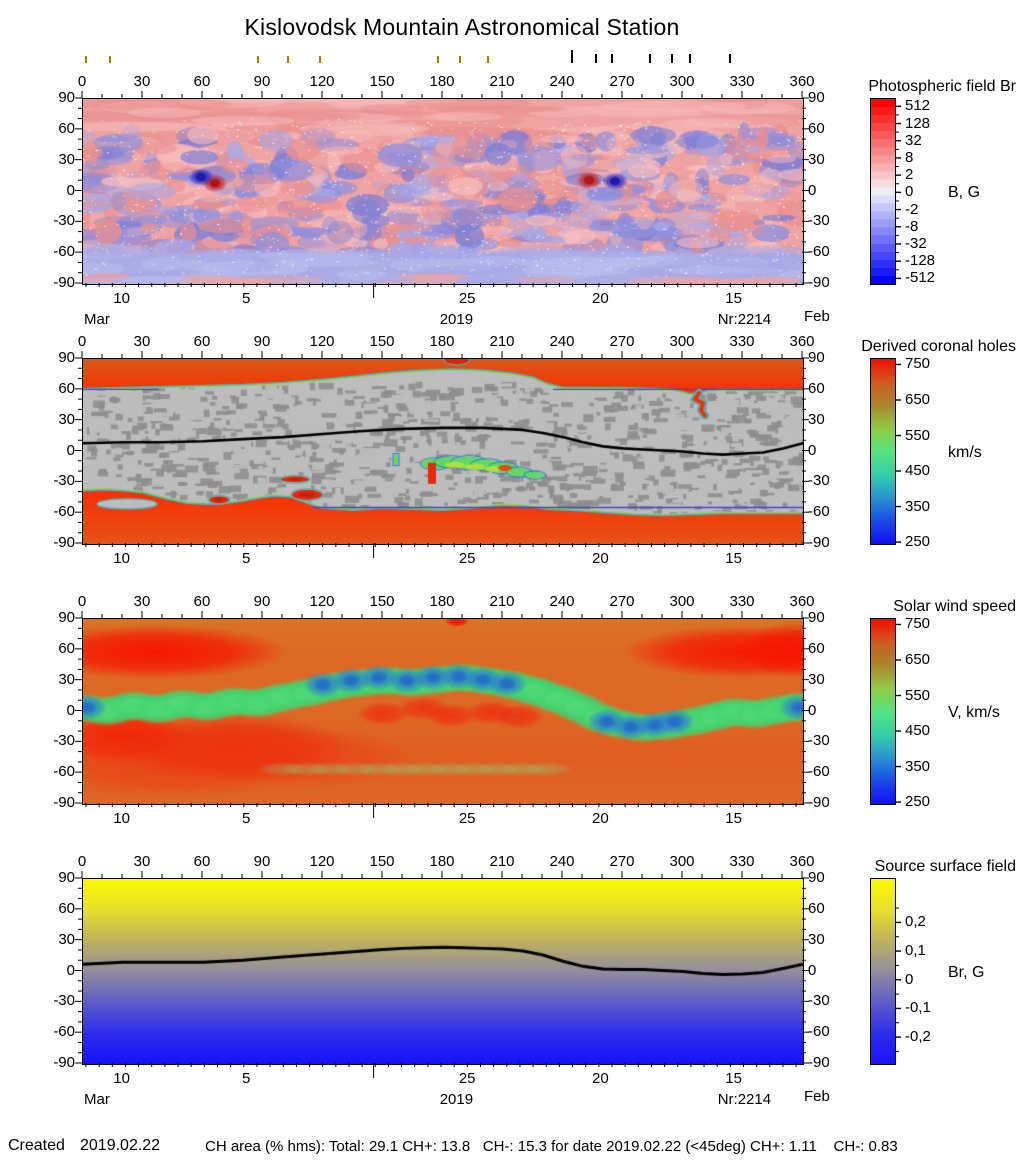 This screenshot has width=1020, height=1172. What do you see at coordinates (443, 971) in the screenshot?
I see `source-surface-field-map` at bounding box center [443, 971].